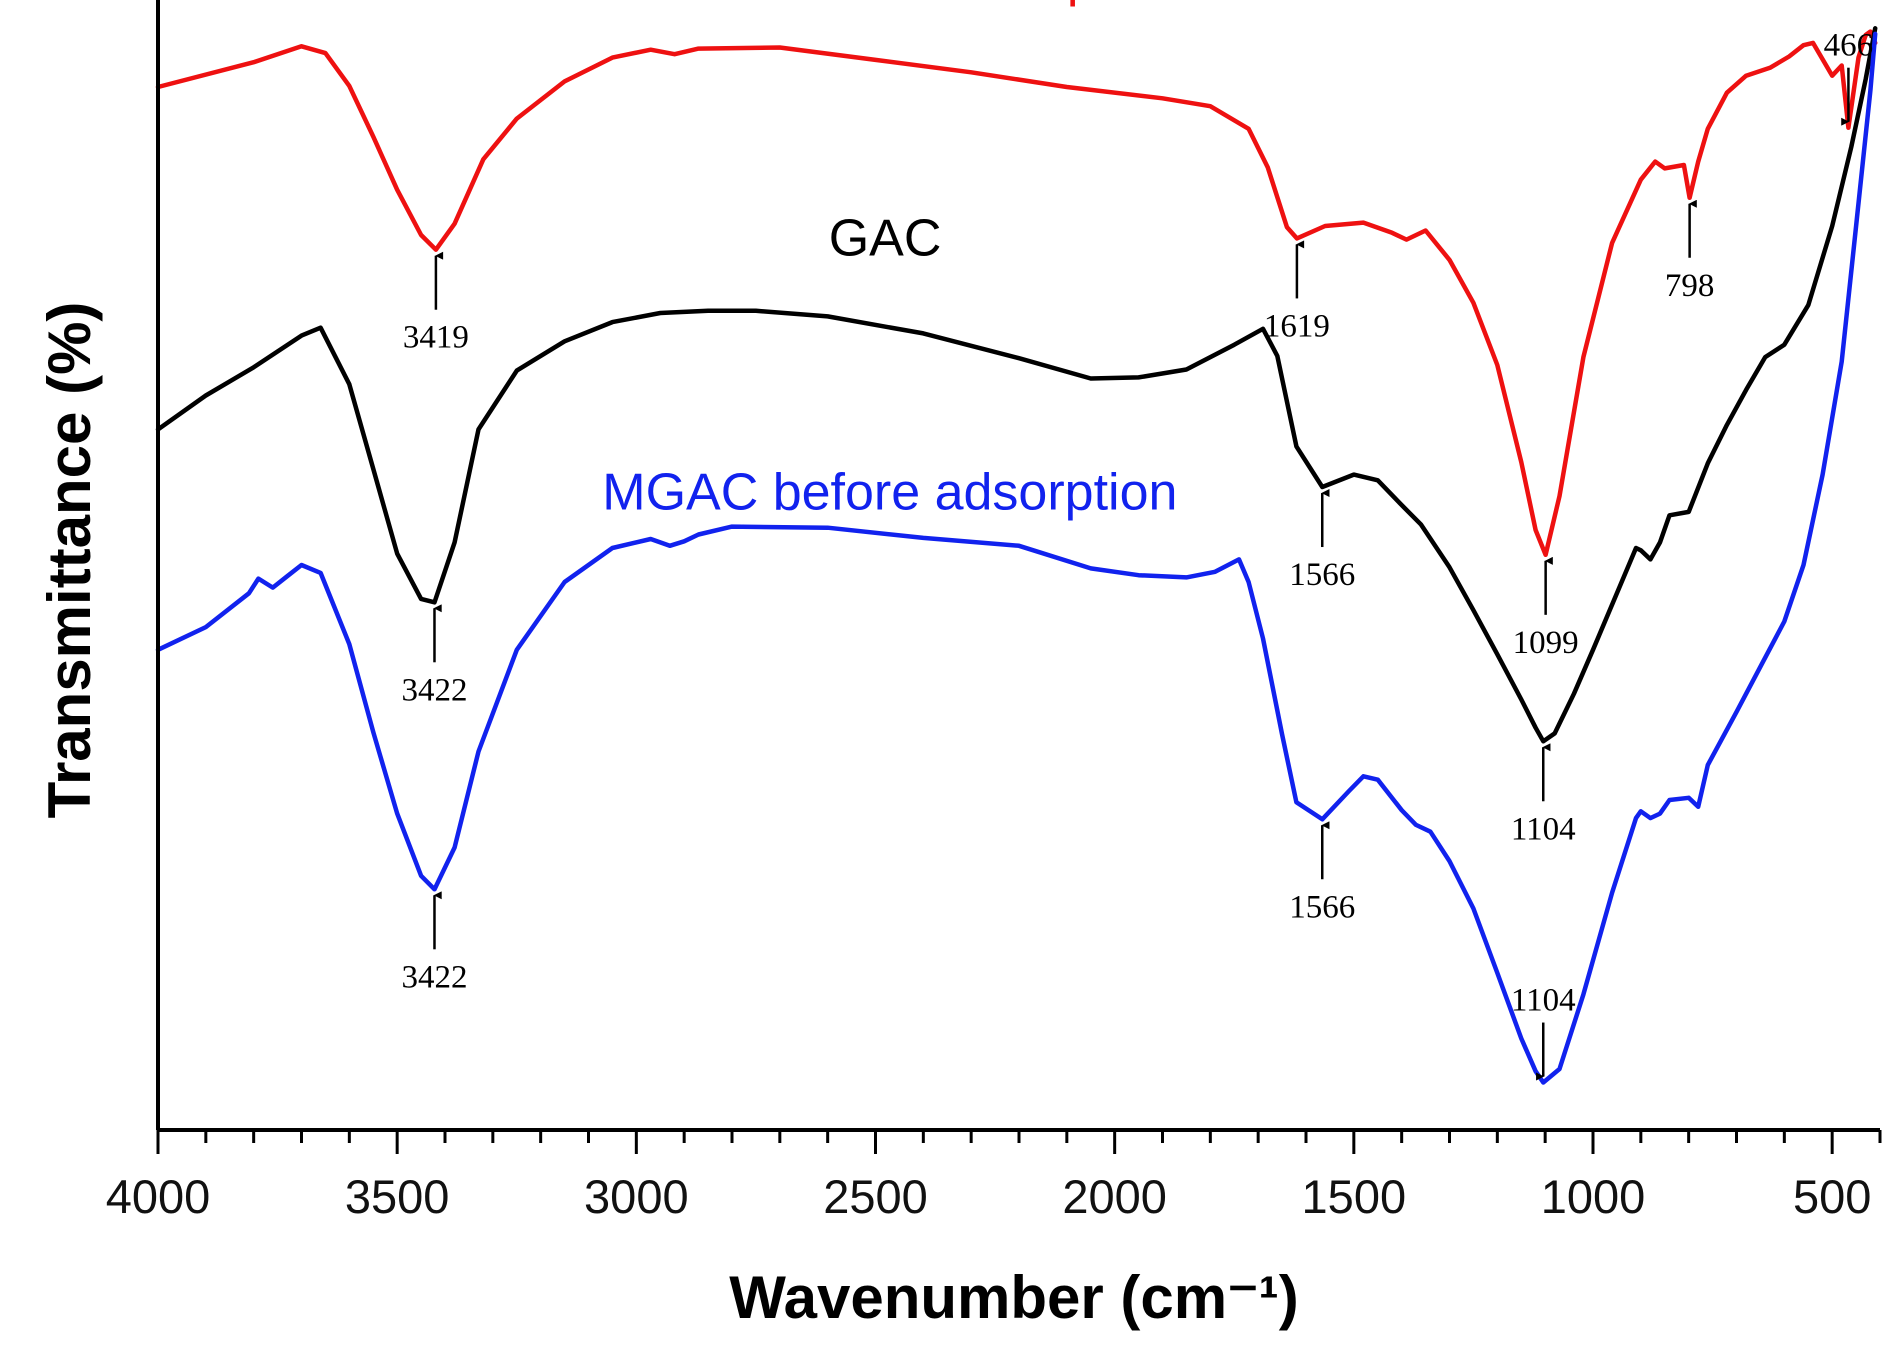 The width and height of the screenshot is (1898, 1346). Describe the element at coordinates (69, 560) in the screenshot. I see `y-axis-title: Transmittance (%)` at that location.